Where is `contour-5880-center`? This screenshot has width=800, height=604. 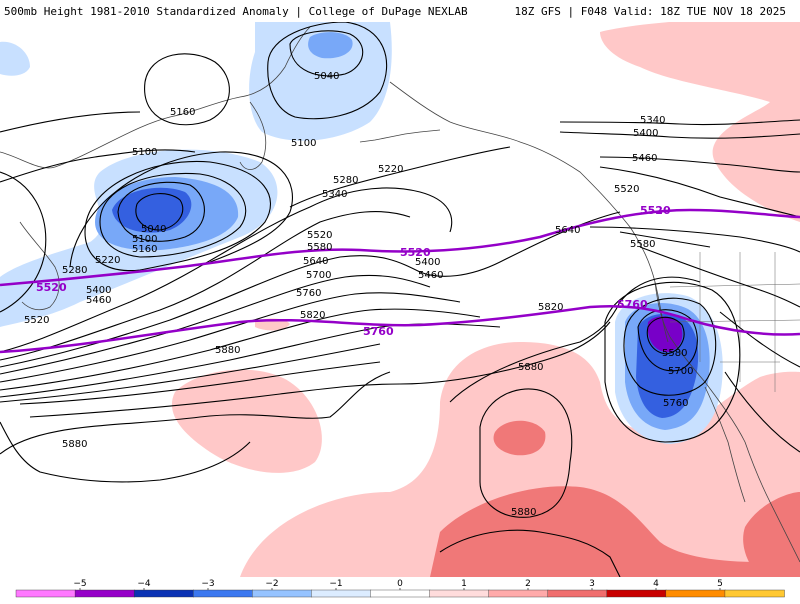 contour-5880-center is located at coordinates (526, 453).